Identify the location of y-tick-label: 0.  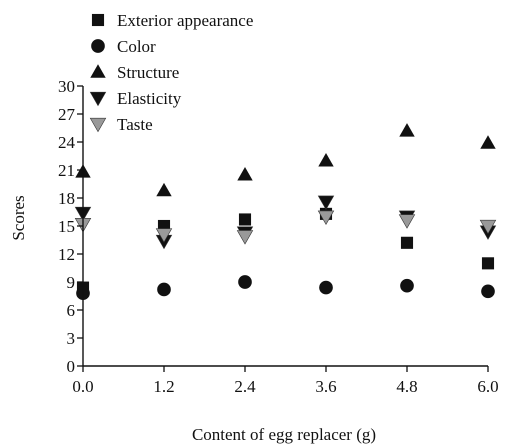
(71, 366).